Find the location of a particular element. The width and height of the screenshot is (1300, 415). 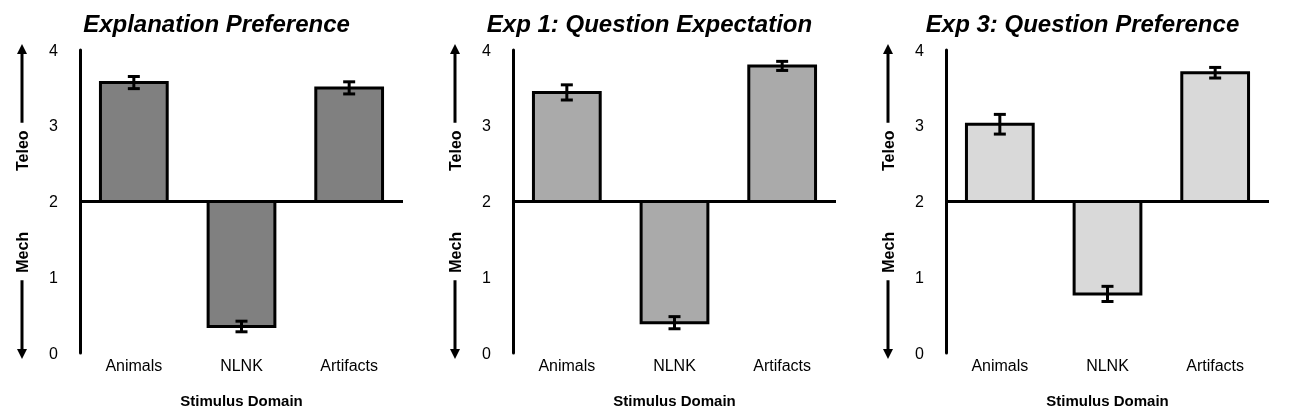

chart-title: Explanation Preference is located at coordinates (216, 23).